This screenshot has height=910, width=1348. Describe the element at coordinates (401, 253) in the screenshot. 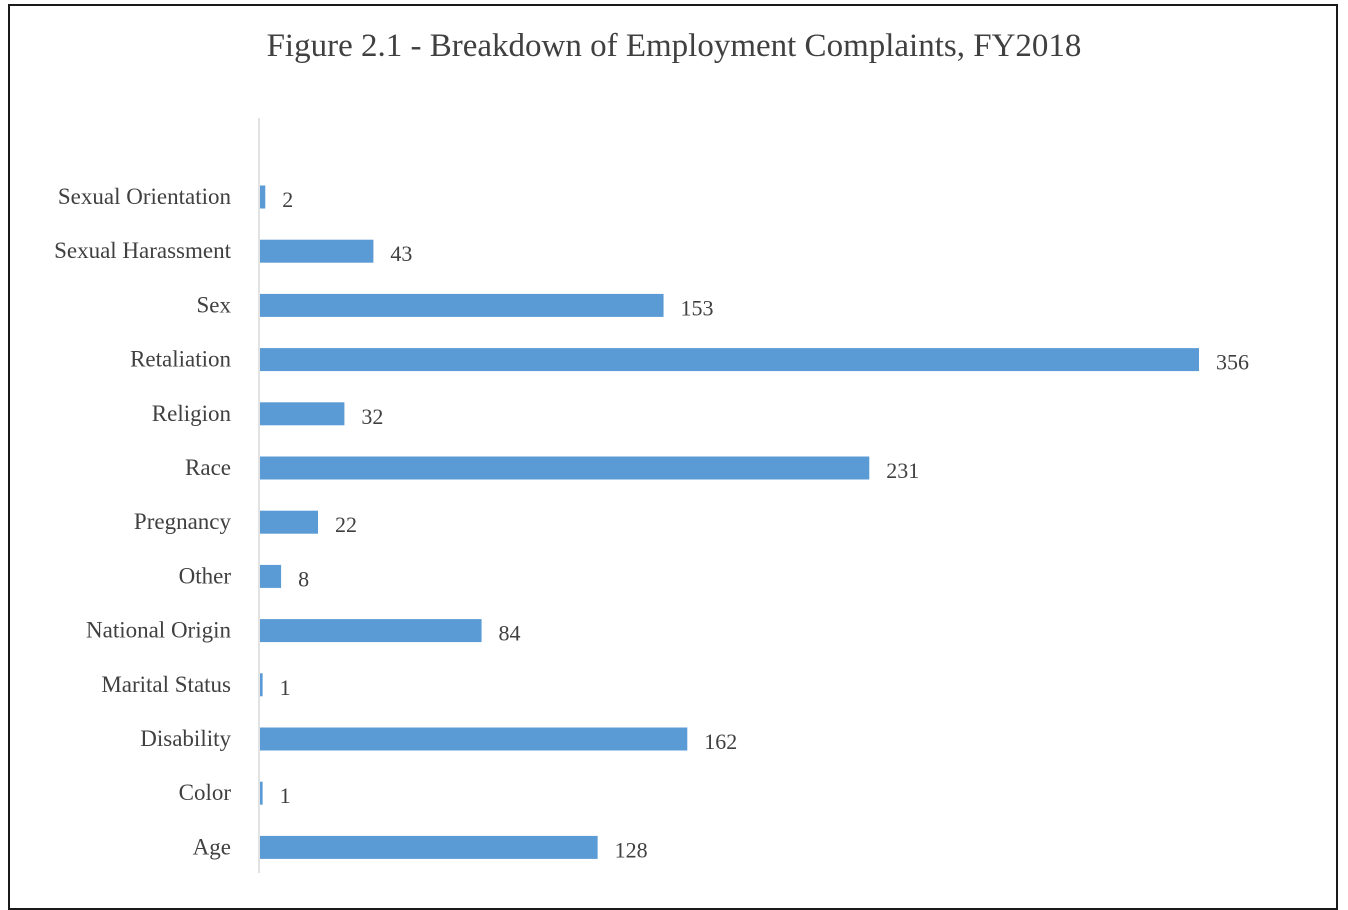

I see `data-label: 43` at that location.